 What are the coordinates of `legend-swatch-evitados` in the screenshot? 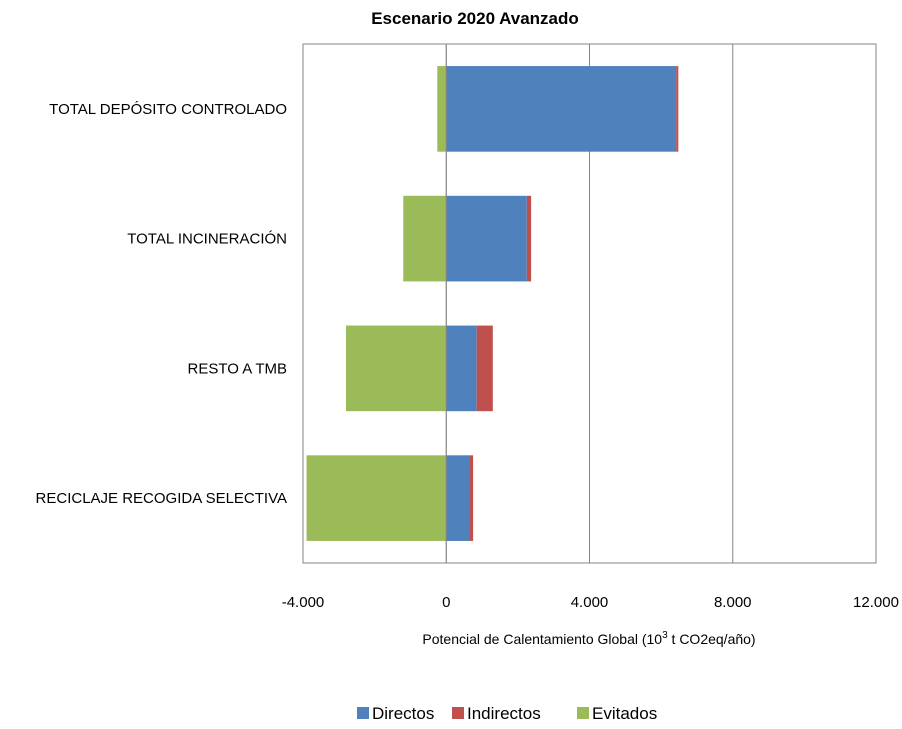 It's located at (583, 713).